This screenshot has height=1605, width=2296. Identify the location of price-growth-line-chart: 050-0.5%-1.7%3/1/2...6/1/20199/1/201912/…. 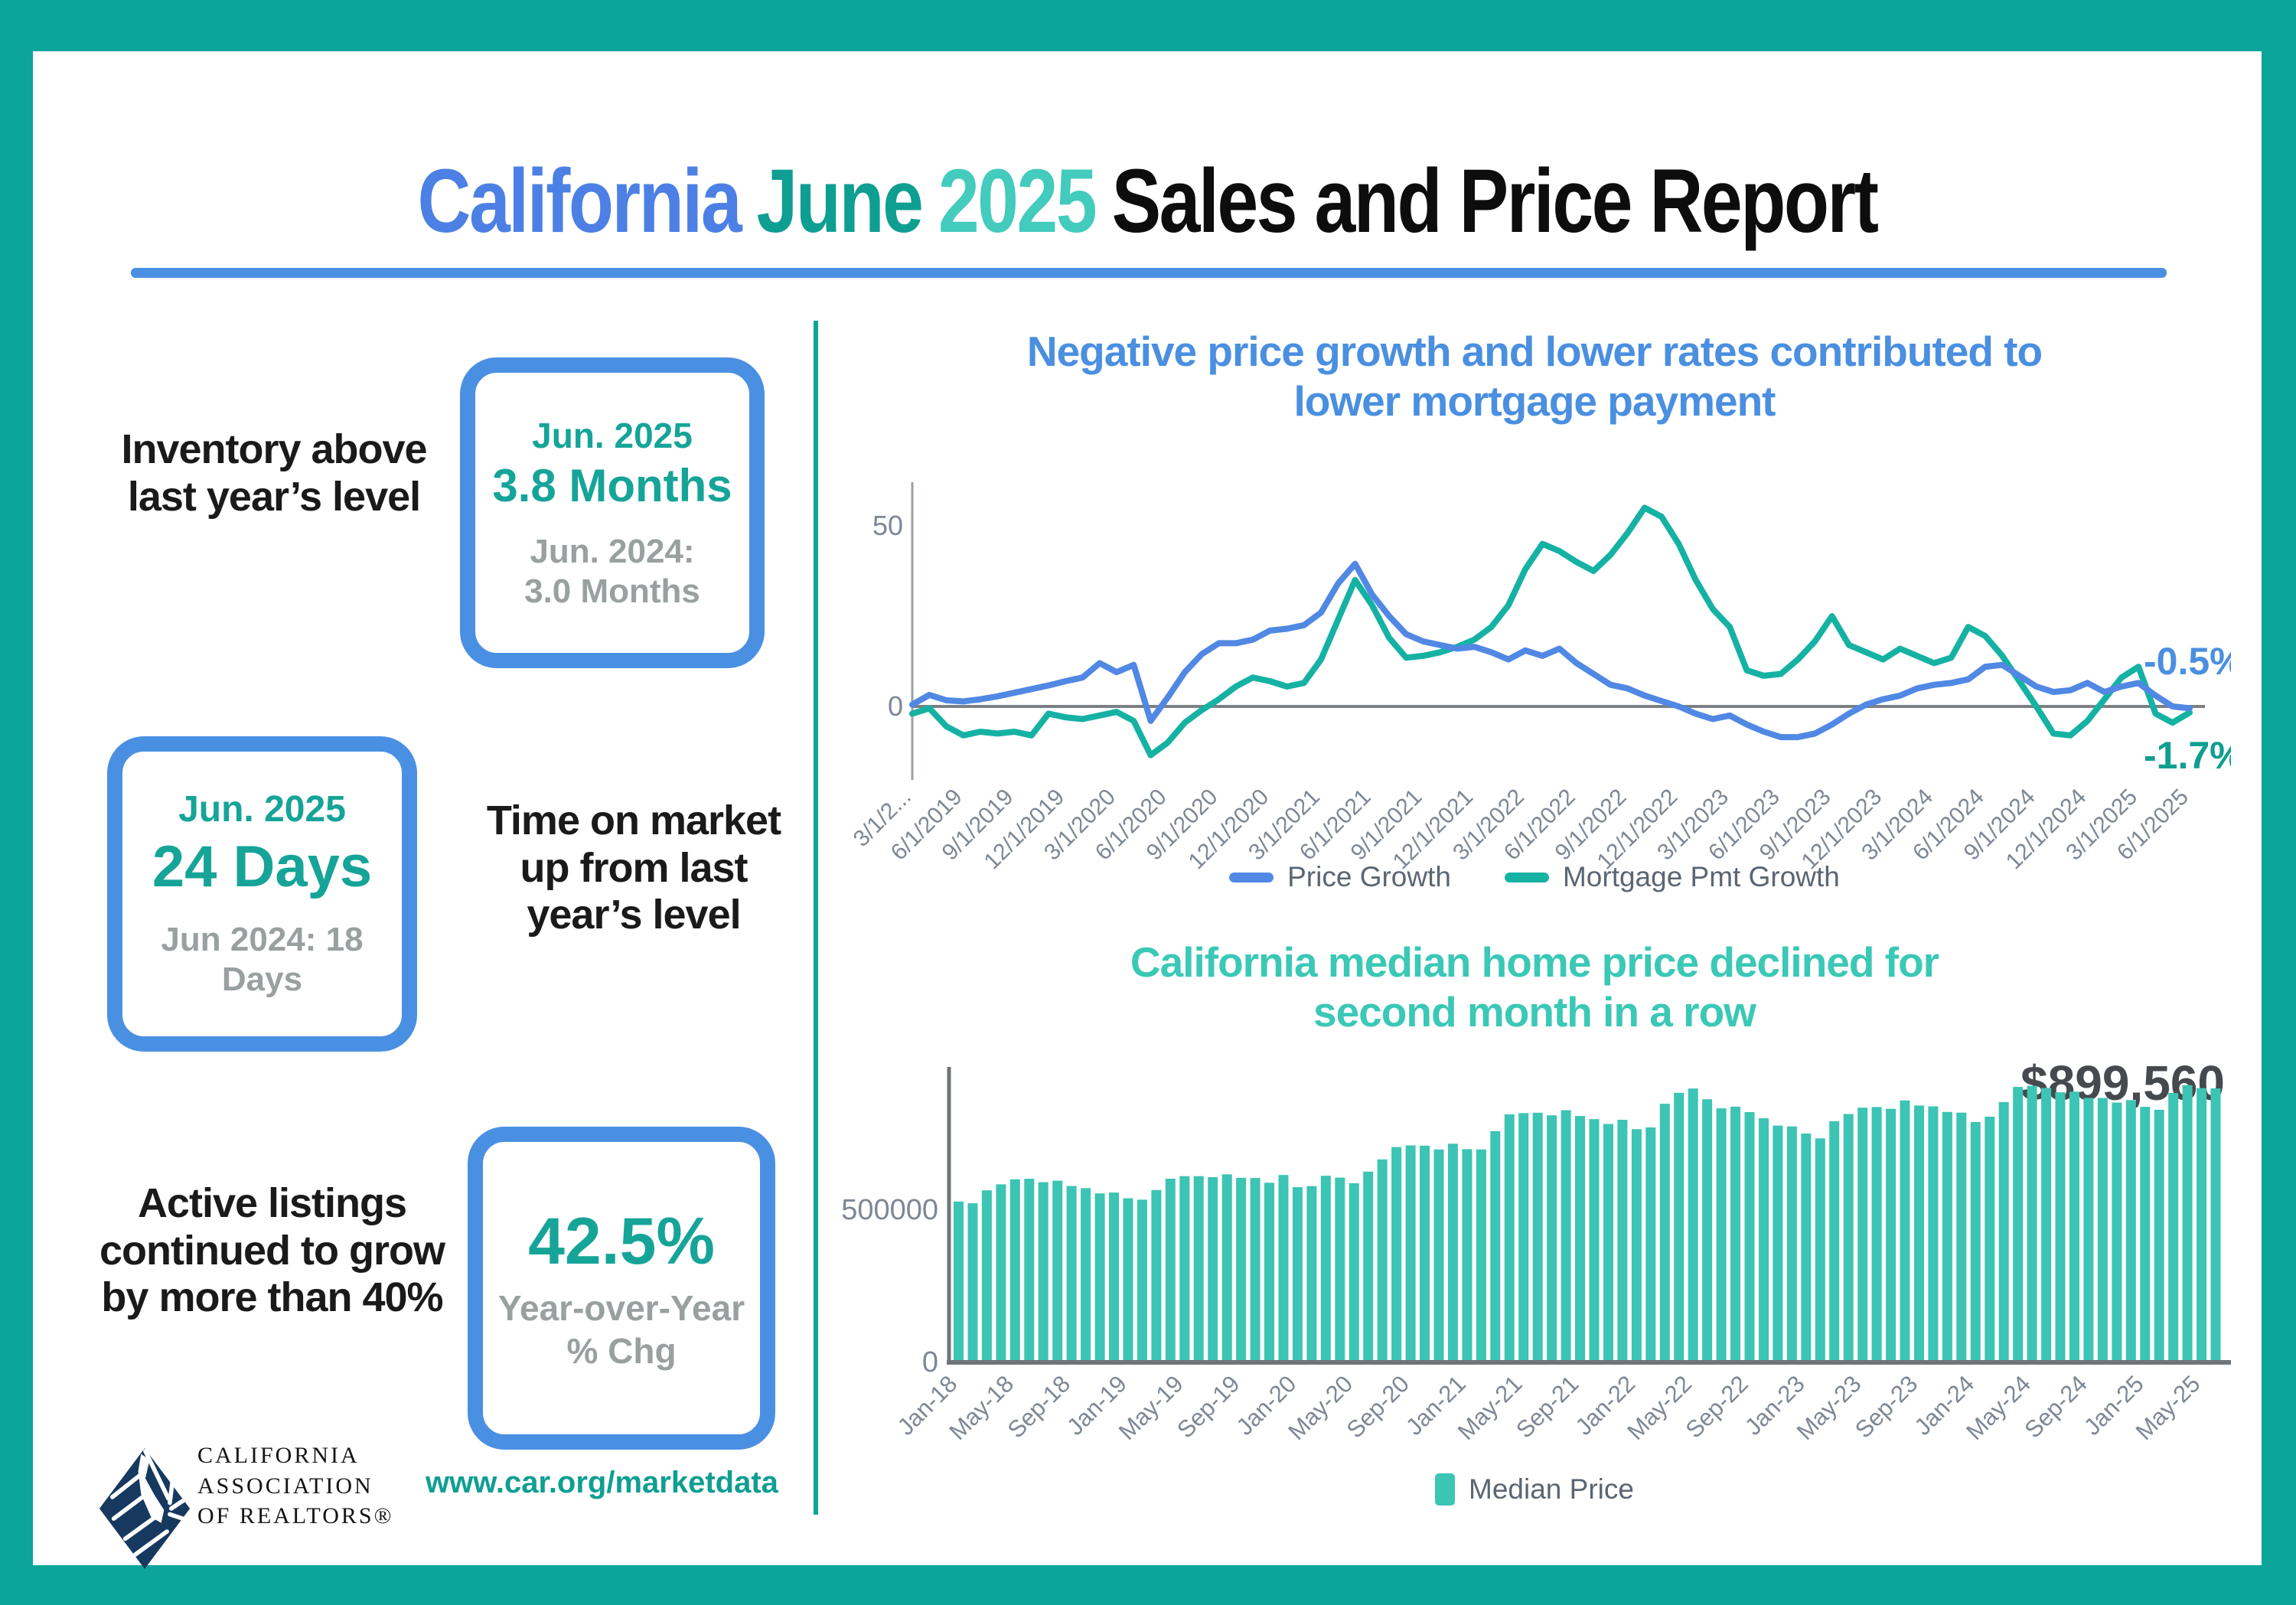
(1540, 678).